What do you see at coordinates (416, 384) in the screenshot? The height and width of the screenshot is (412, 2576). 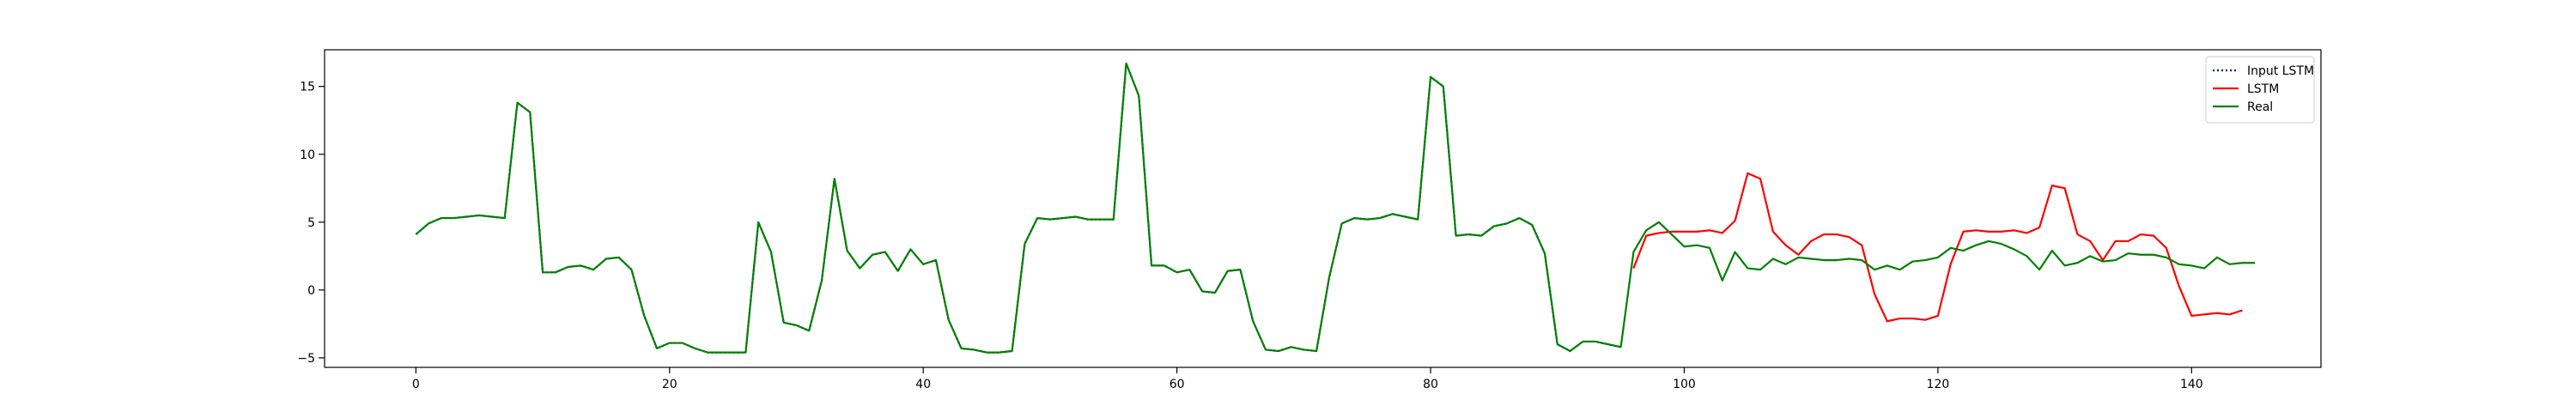 I see `x-tick-label: 0` at bounding box center [416, 384].